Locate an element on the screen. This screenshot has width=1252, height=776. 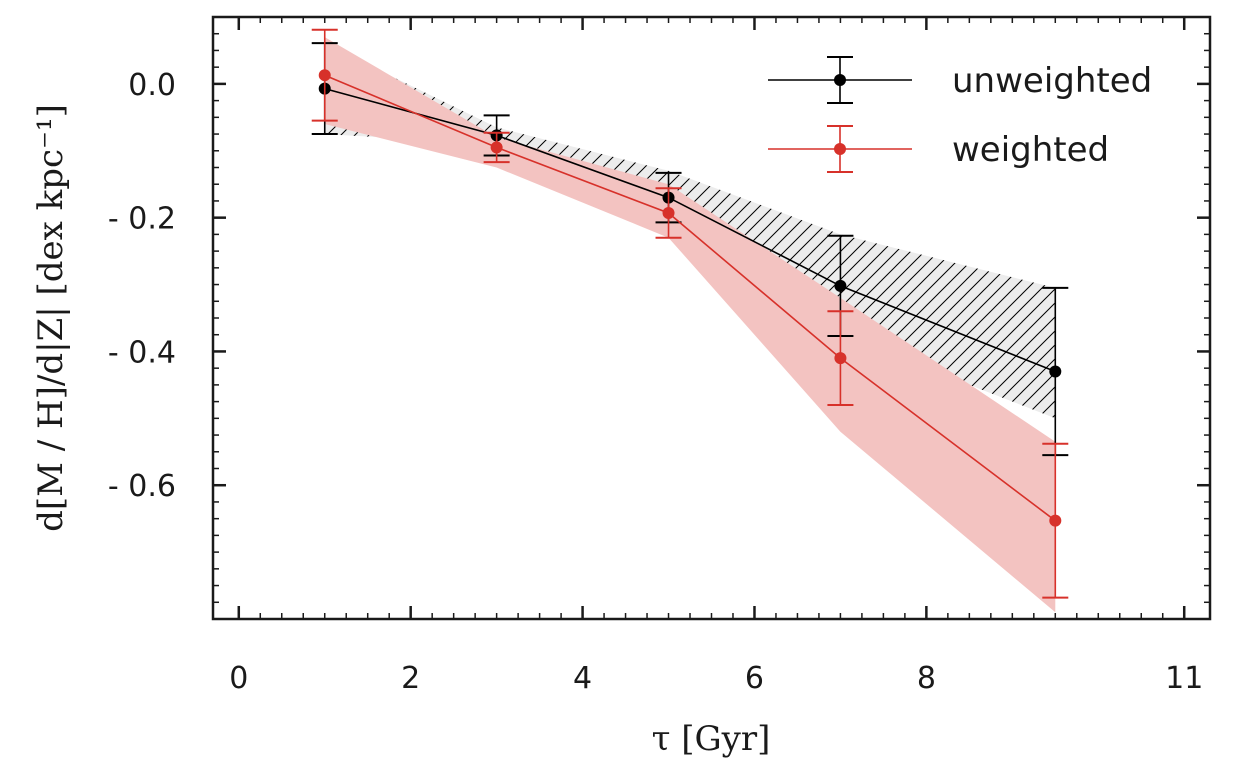
legend-entry-unweighted: unweighted is located at coordinates (960, 80).